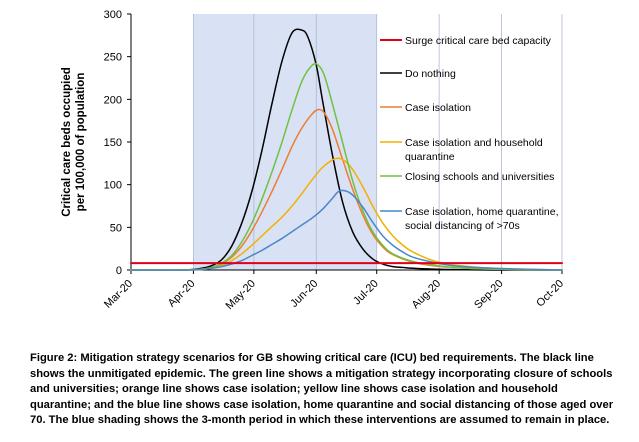 The image size is (639, 442). I want to click on x-tick-label-aug-20: Aug-20, so click(427, 295).